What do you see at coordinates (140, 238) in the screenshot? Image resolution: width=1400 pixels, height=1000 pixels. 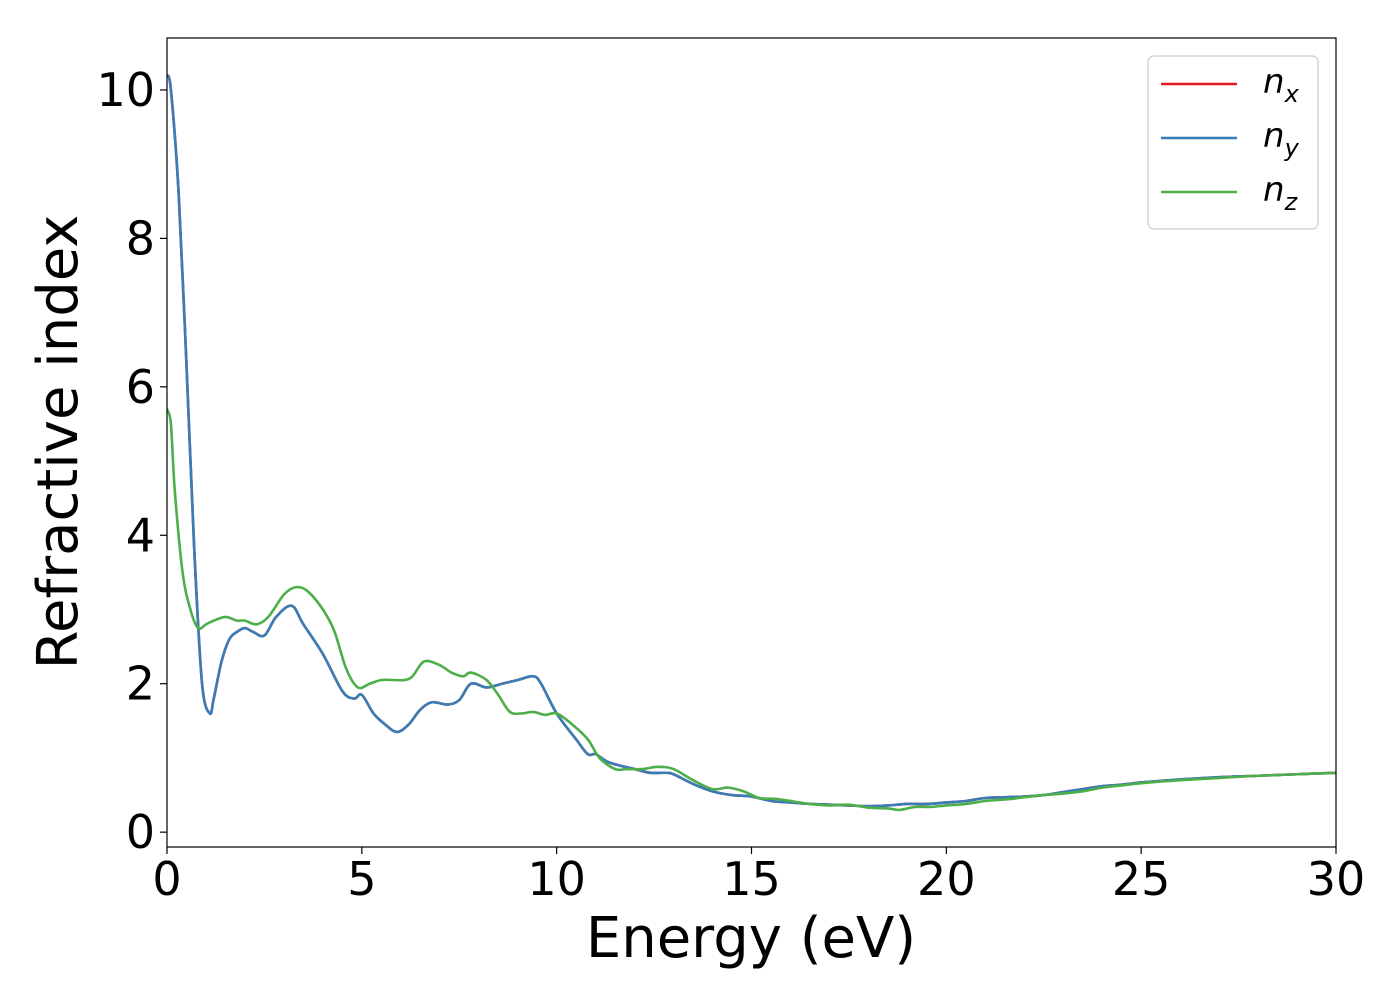 I see `y-tick-label: 8` at bounding box center [140, 238].